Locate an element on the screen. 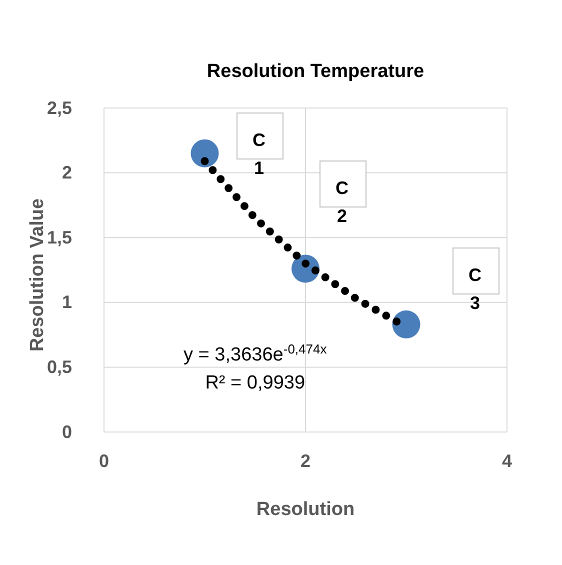 The height and width of the screenshot is (565, 562). y-tick-label: 2 is located at coordinates (67, 172).